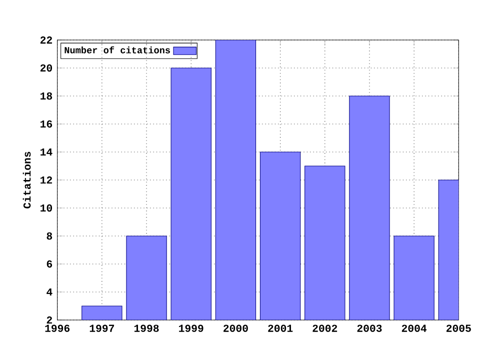 The height and width of the screenshot is (350, 480). What do you see at coordinates (117, 50) in the screenshot?
I see `legend-label: Number of citations` at bounding box center [117, 50].